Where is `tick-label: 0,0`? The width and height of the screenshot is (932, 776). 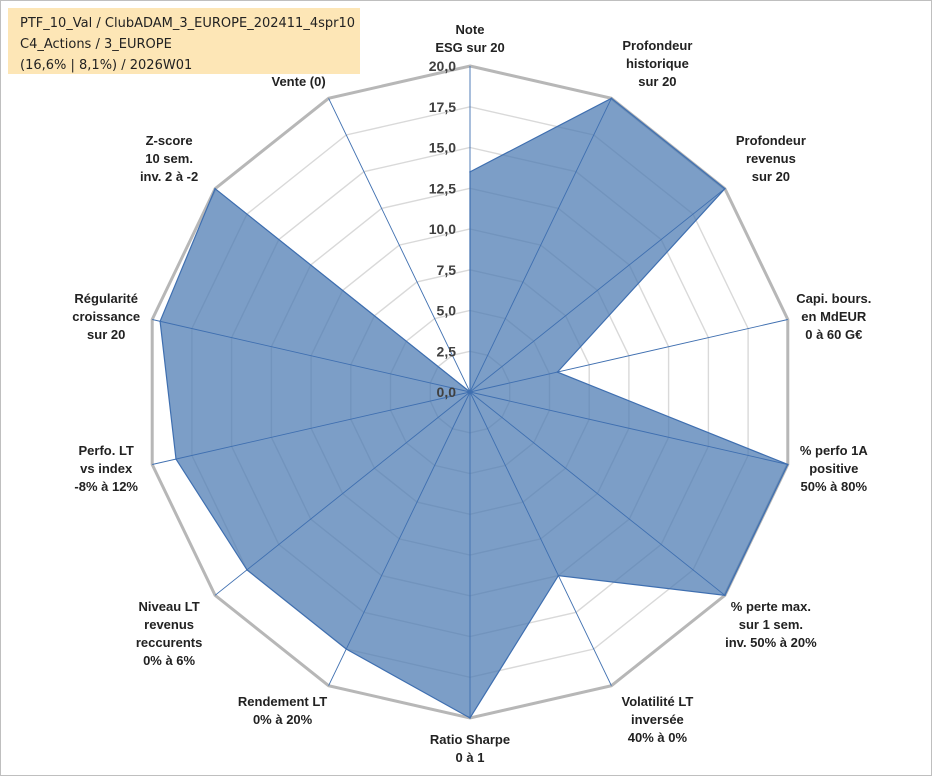 tick-label: 0,0 is located at coordinates (447, 392).